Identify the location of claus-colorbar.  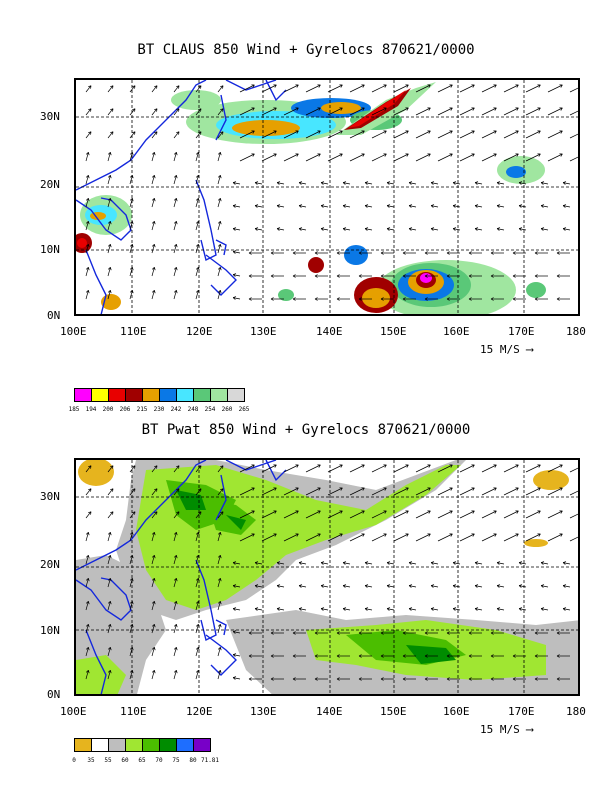
(159, 395).